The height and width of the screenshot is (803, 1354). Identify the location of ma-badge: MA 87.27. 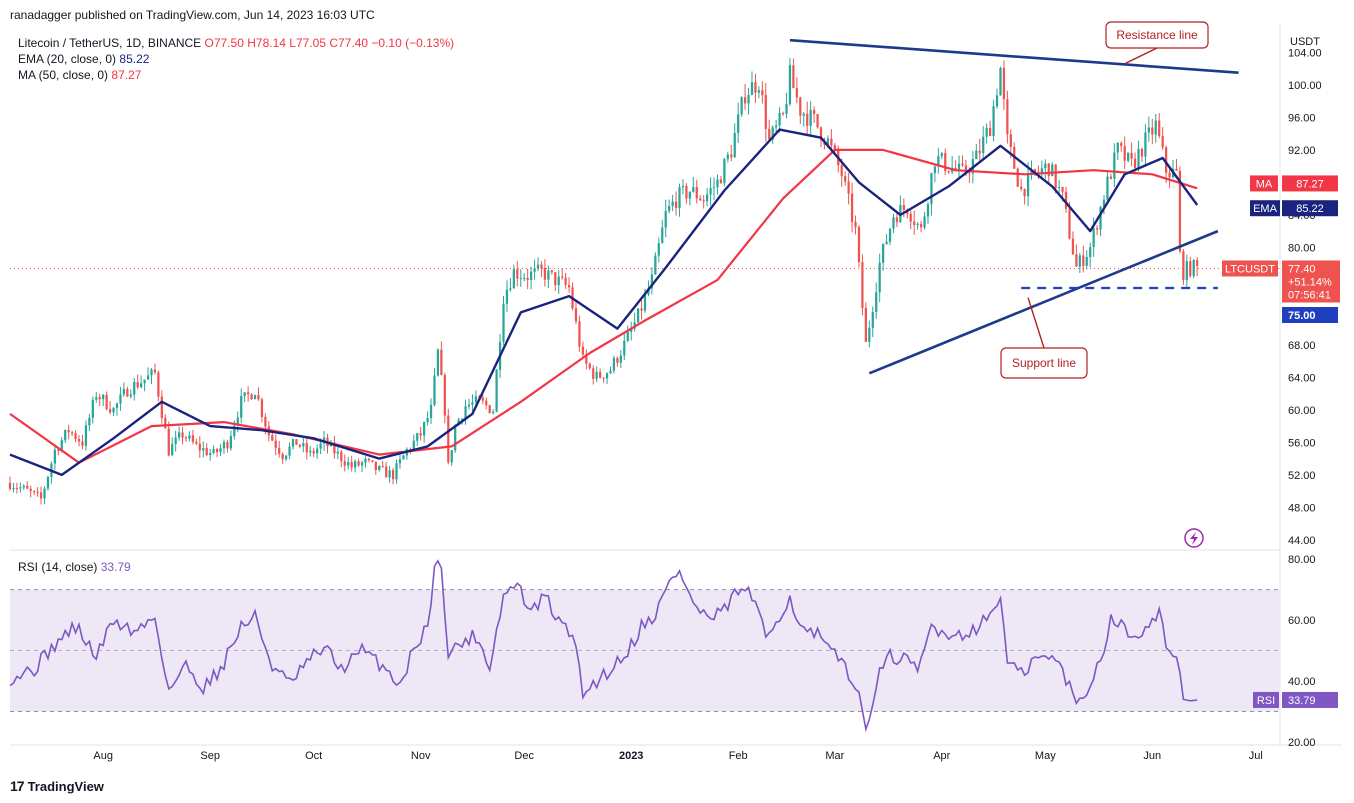
(1294, 183).